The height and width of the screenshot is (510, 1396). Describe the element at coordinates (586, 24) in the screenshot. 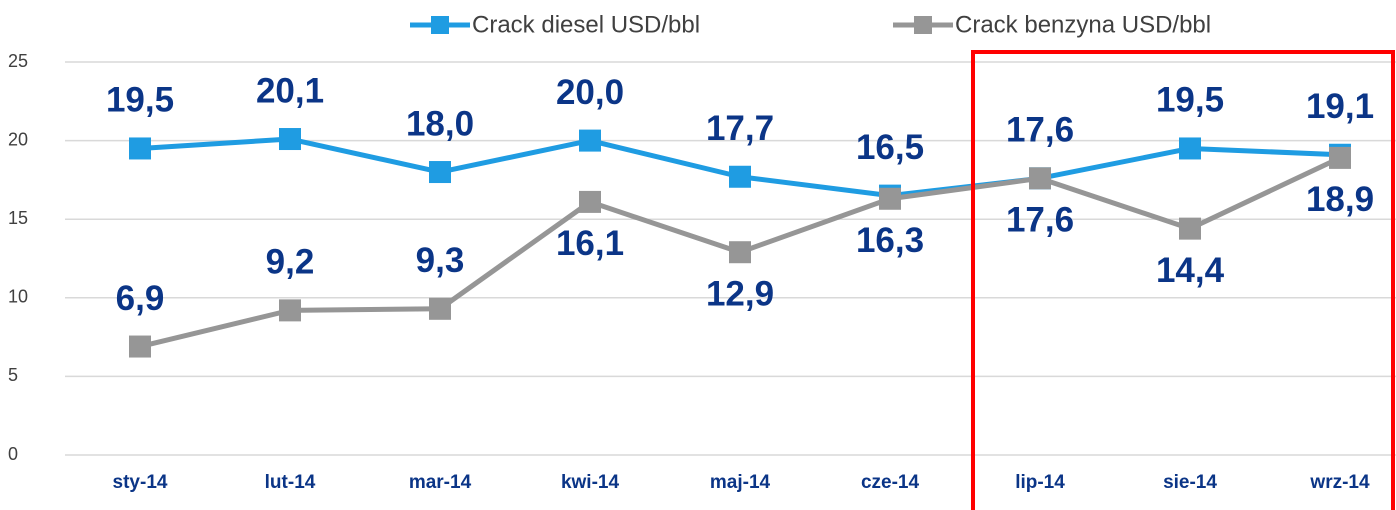

I see `legend-label: Crack diesel USD/bbl` at that location.